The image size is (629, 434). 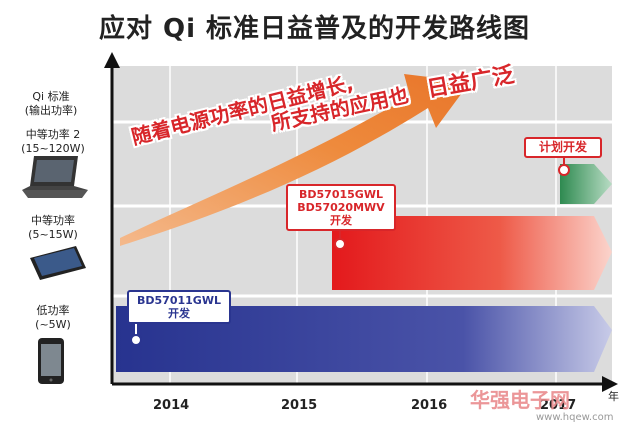 What do you see at coordinates (429, 405) in the screenshot?
I see `year-2016: 2016` at bounding box center [429, 405].